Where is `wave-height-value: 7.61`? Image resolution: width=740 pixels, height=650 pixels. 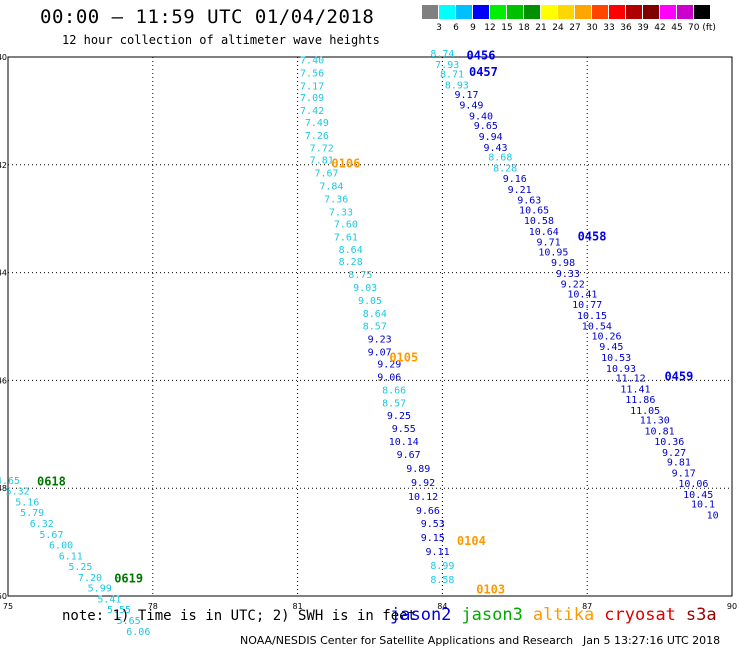 wave-height-value: 7.61 is located at coordinates (346, 237).